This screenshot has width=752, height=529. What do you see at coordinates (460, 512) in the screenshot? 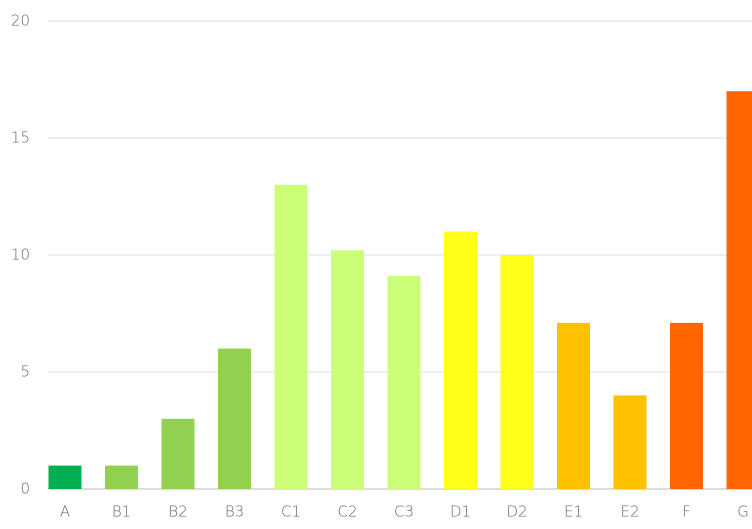
I see `x-tick-label: D1` at bounding box center [460, 512].